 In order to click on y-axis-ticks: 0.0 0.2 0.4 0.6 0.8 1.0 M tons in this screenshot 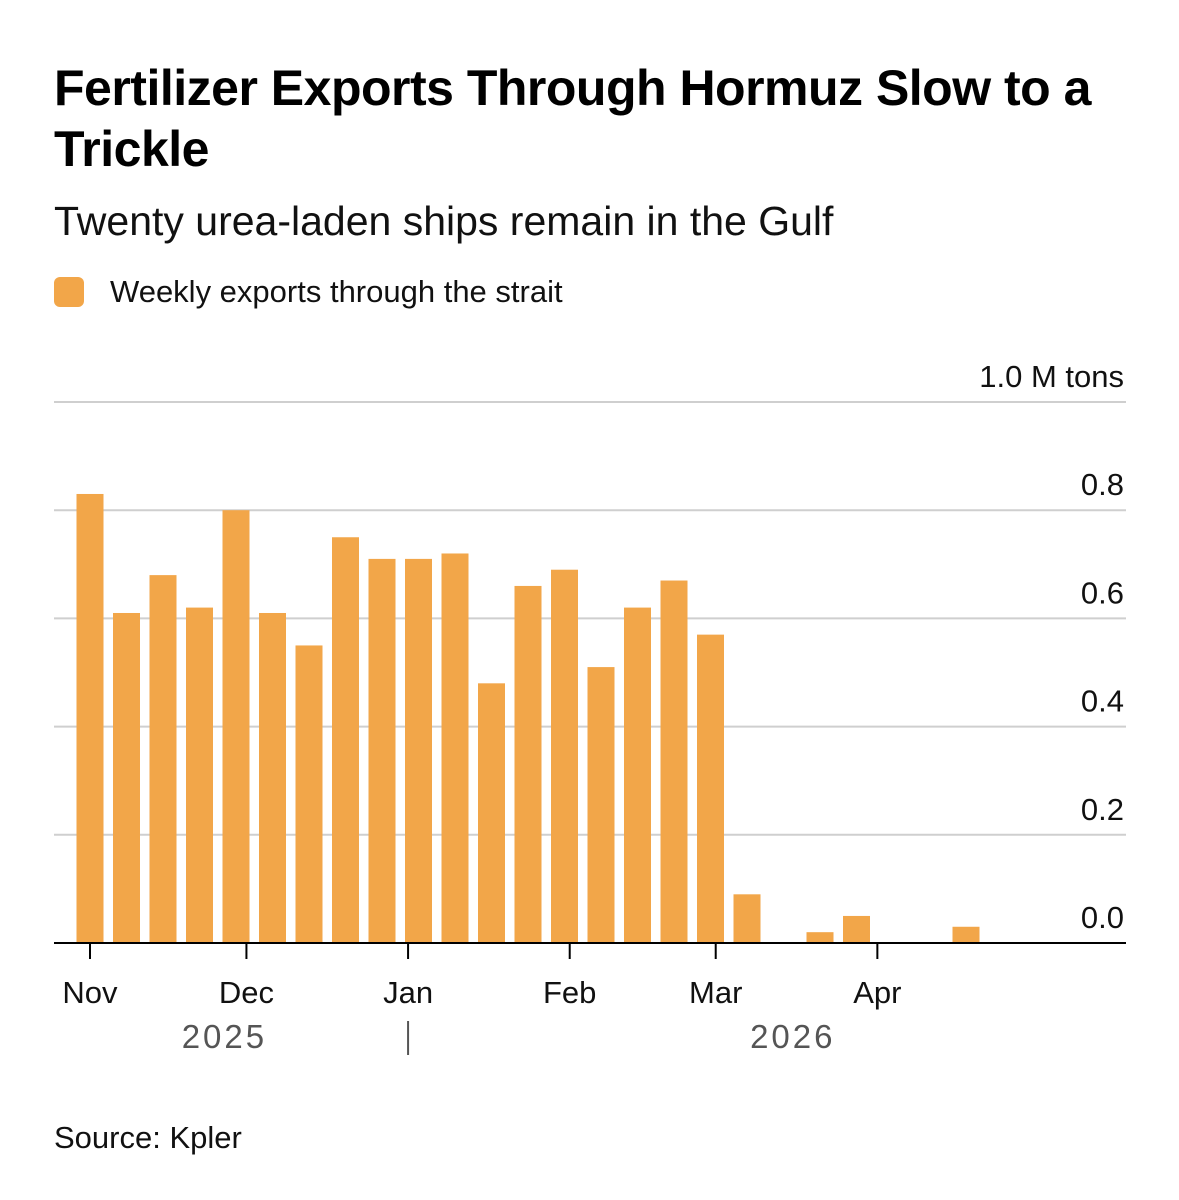, I will do `click(1051, 647)`.